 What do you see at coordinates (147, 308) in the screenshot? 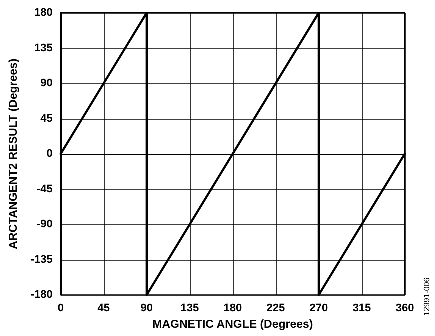
I see `x-tick-label: 90` at bounding box center [147, 308].